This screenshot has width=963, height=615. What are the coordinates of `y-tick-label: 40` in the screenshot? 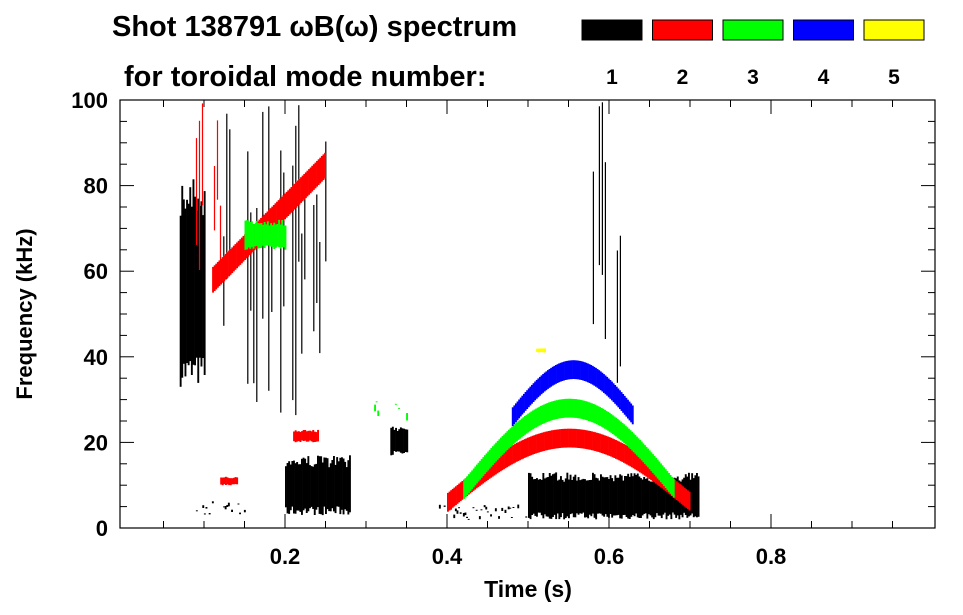 It's located at (96, 357).